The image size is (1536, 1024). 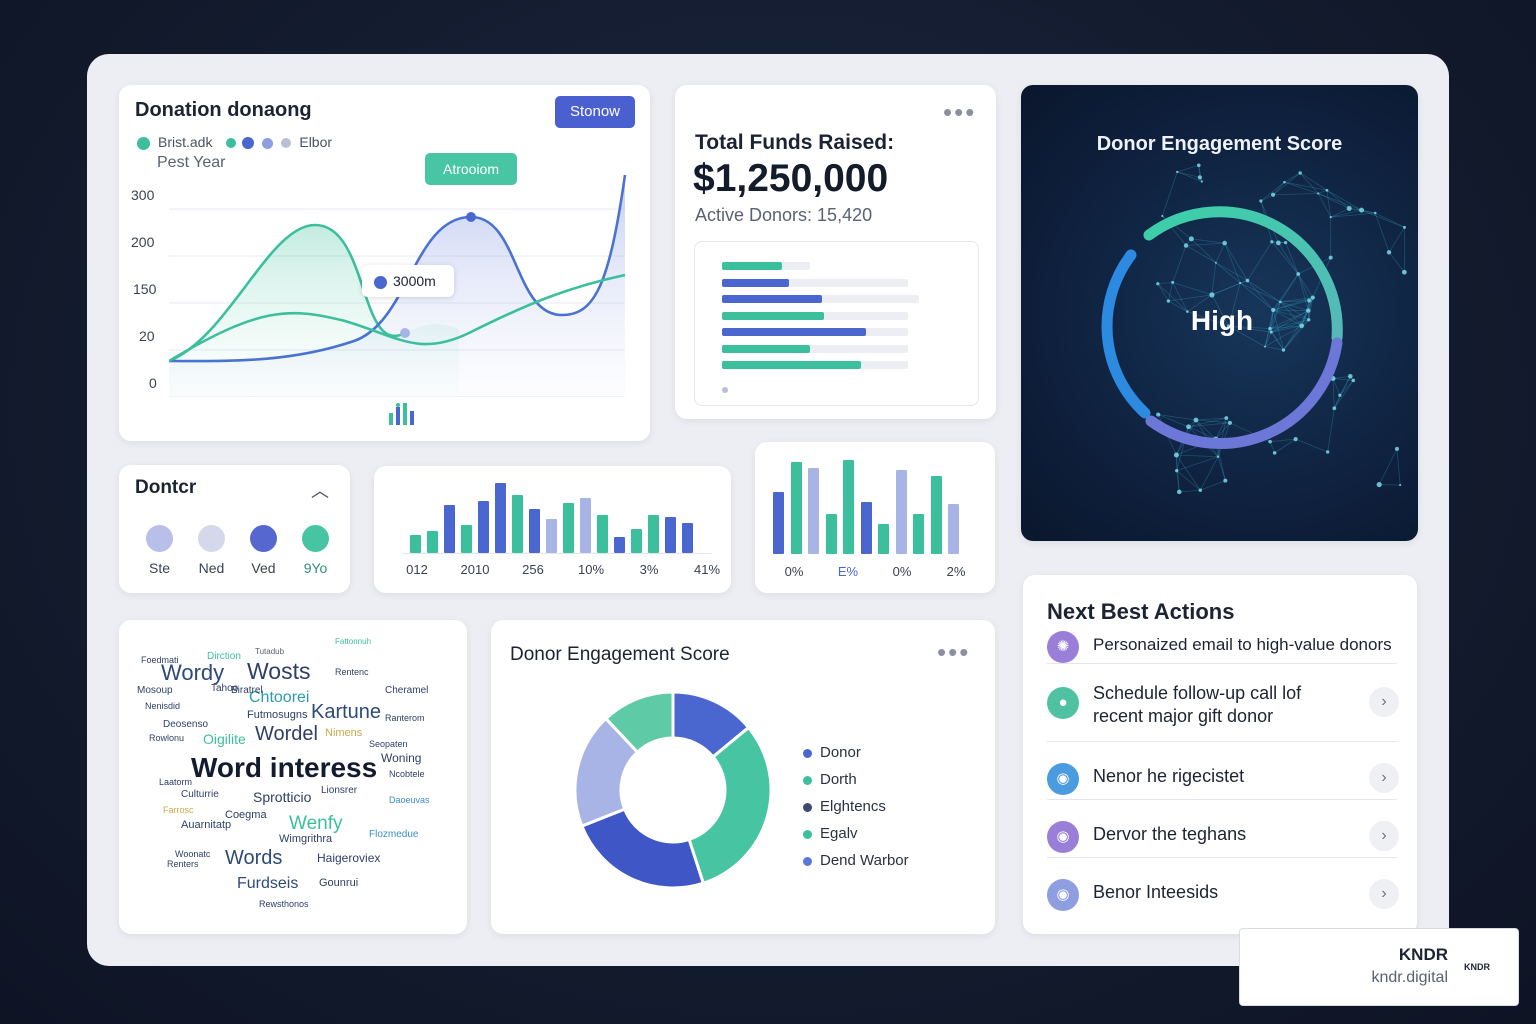 I want to click on word-cloud-word: Words, so click(x=254, y=858).